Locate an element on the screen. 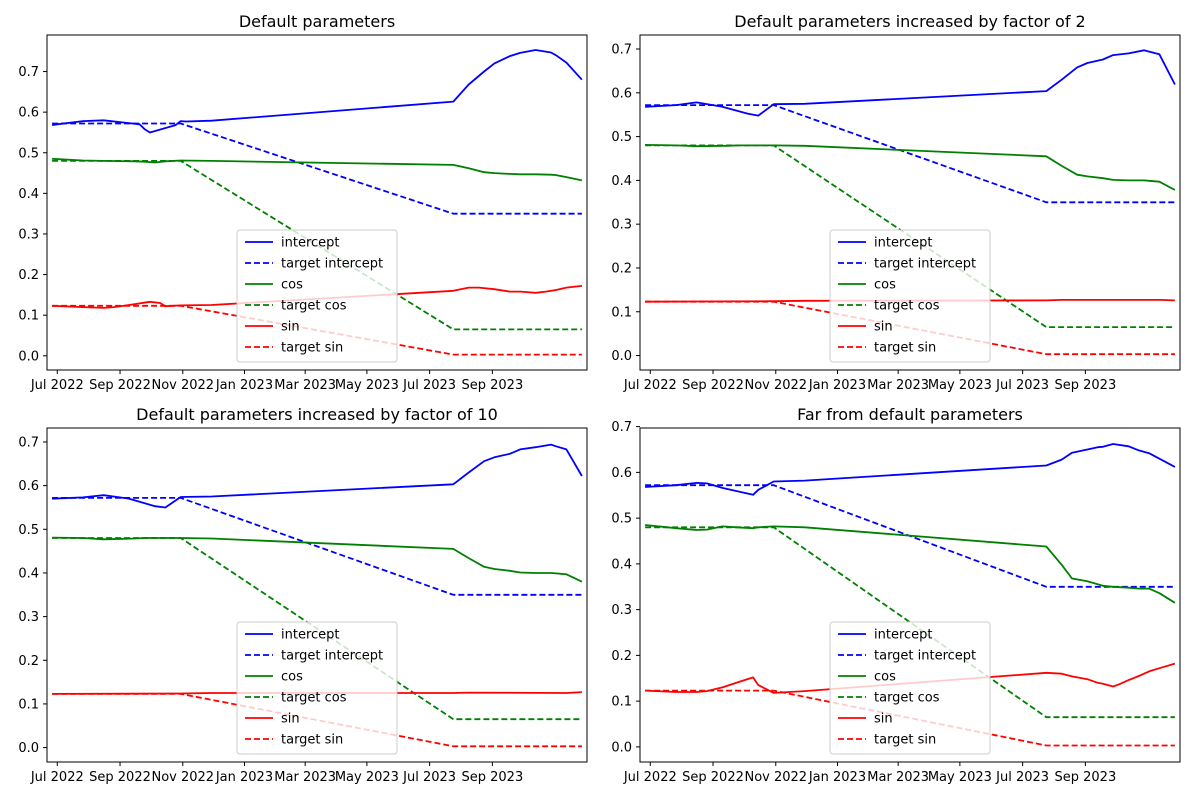  chart-title: Default parameters is located at coordinates (317, 21).